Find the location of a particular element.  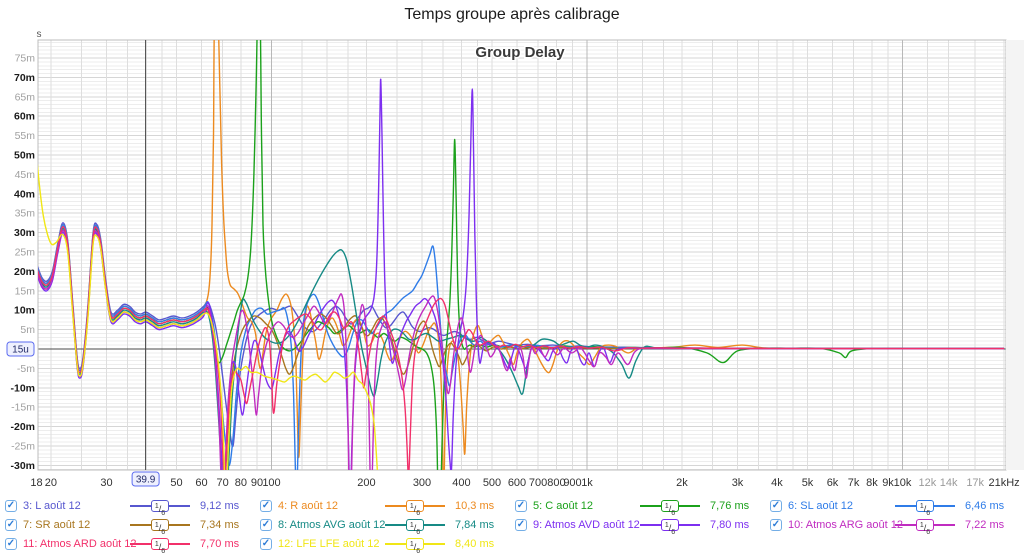

x-tick-label: 17k is located at coordinates (975, 483).